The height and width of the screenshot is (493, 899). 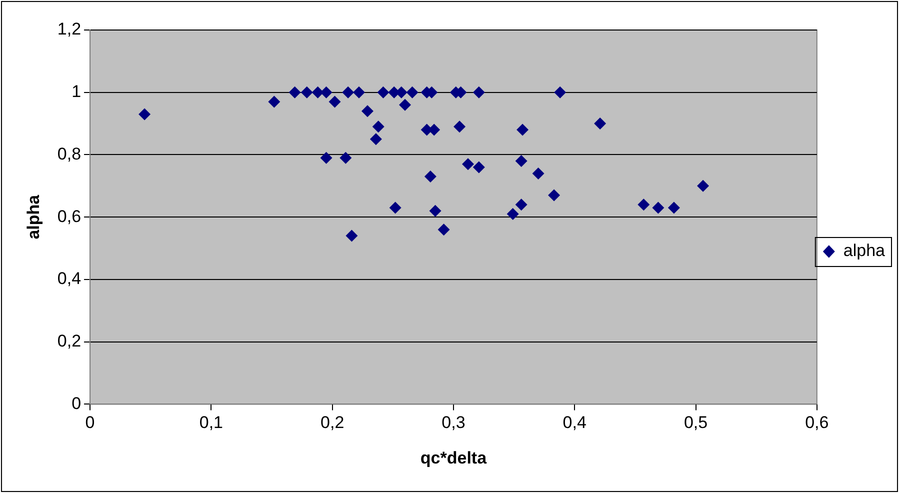 I want to click on y-tick-label: 0,6, so click(x=69, y=216).